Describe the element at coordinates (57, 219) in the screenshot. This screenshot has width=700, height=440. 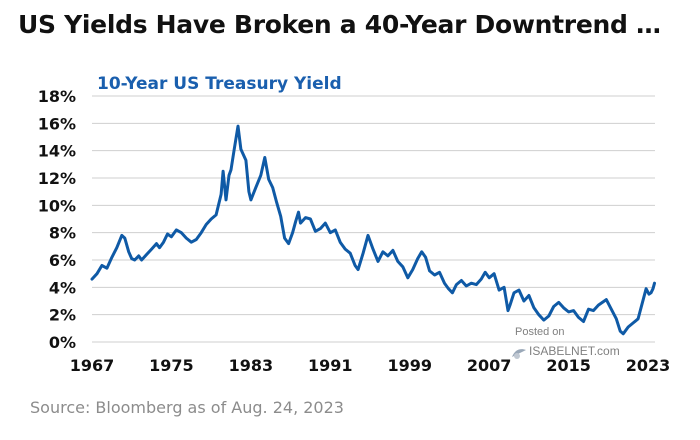
I see `y-axis-labels: 0% 2% 4% 6% 8% 10% 12% 14% 16% 18%` at that location.